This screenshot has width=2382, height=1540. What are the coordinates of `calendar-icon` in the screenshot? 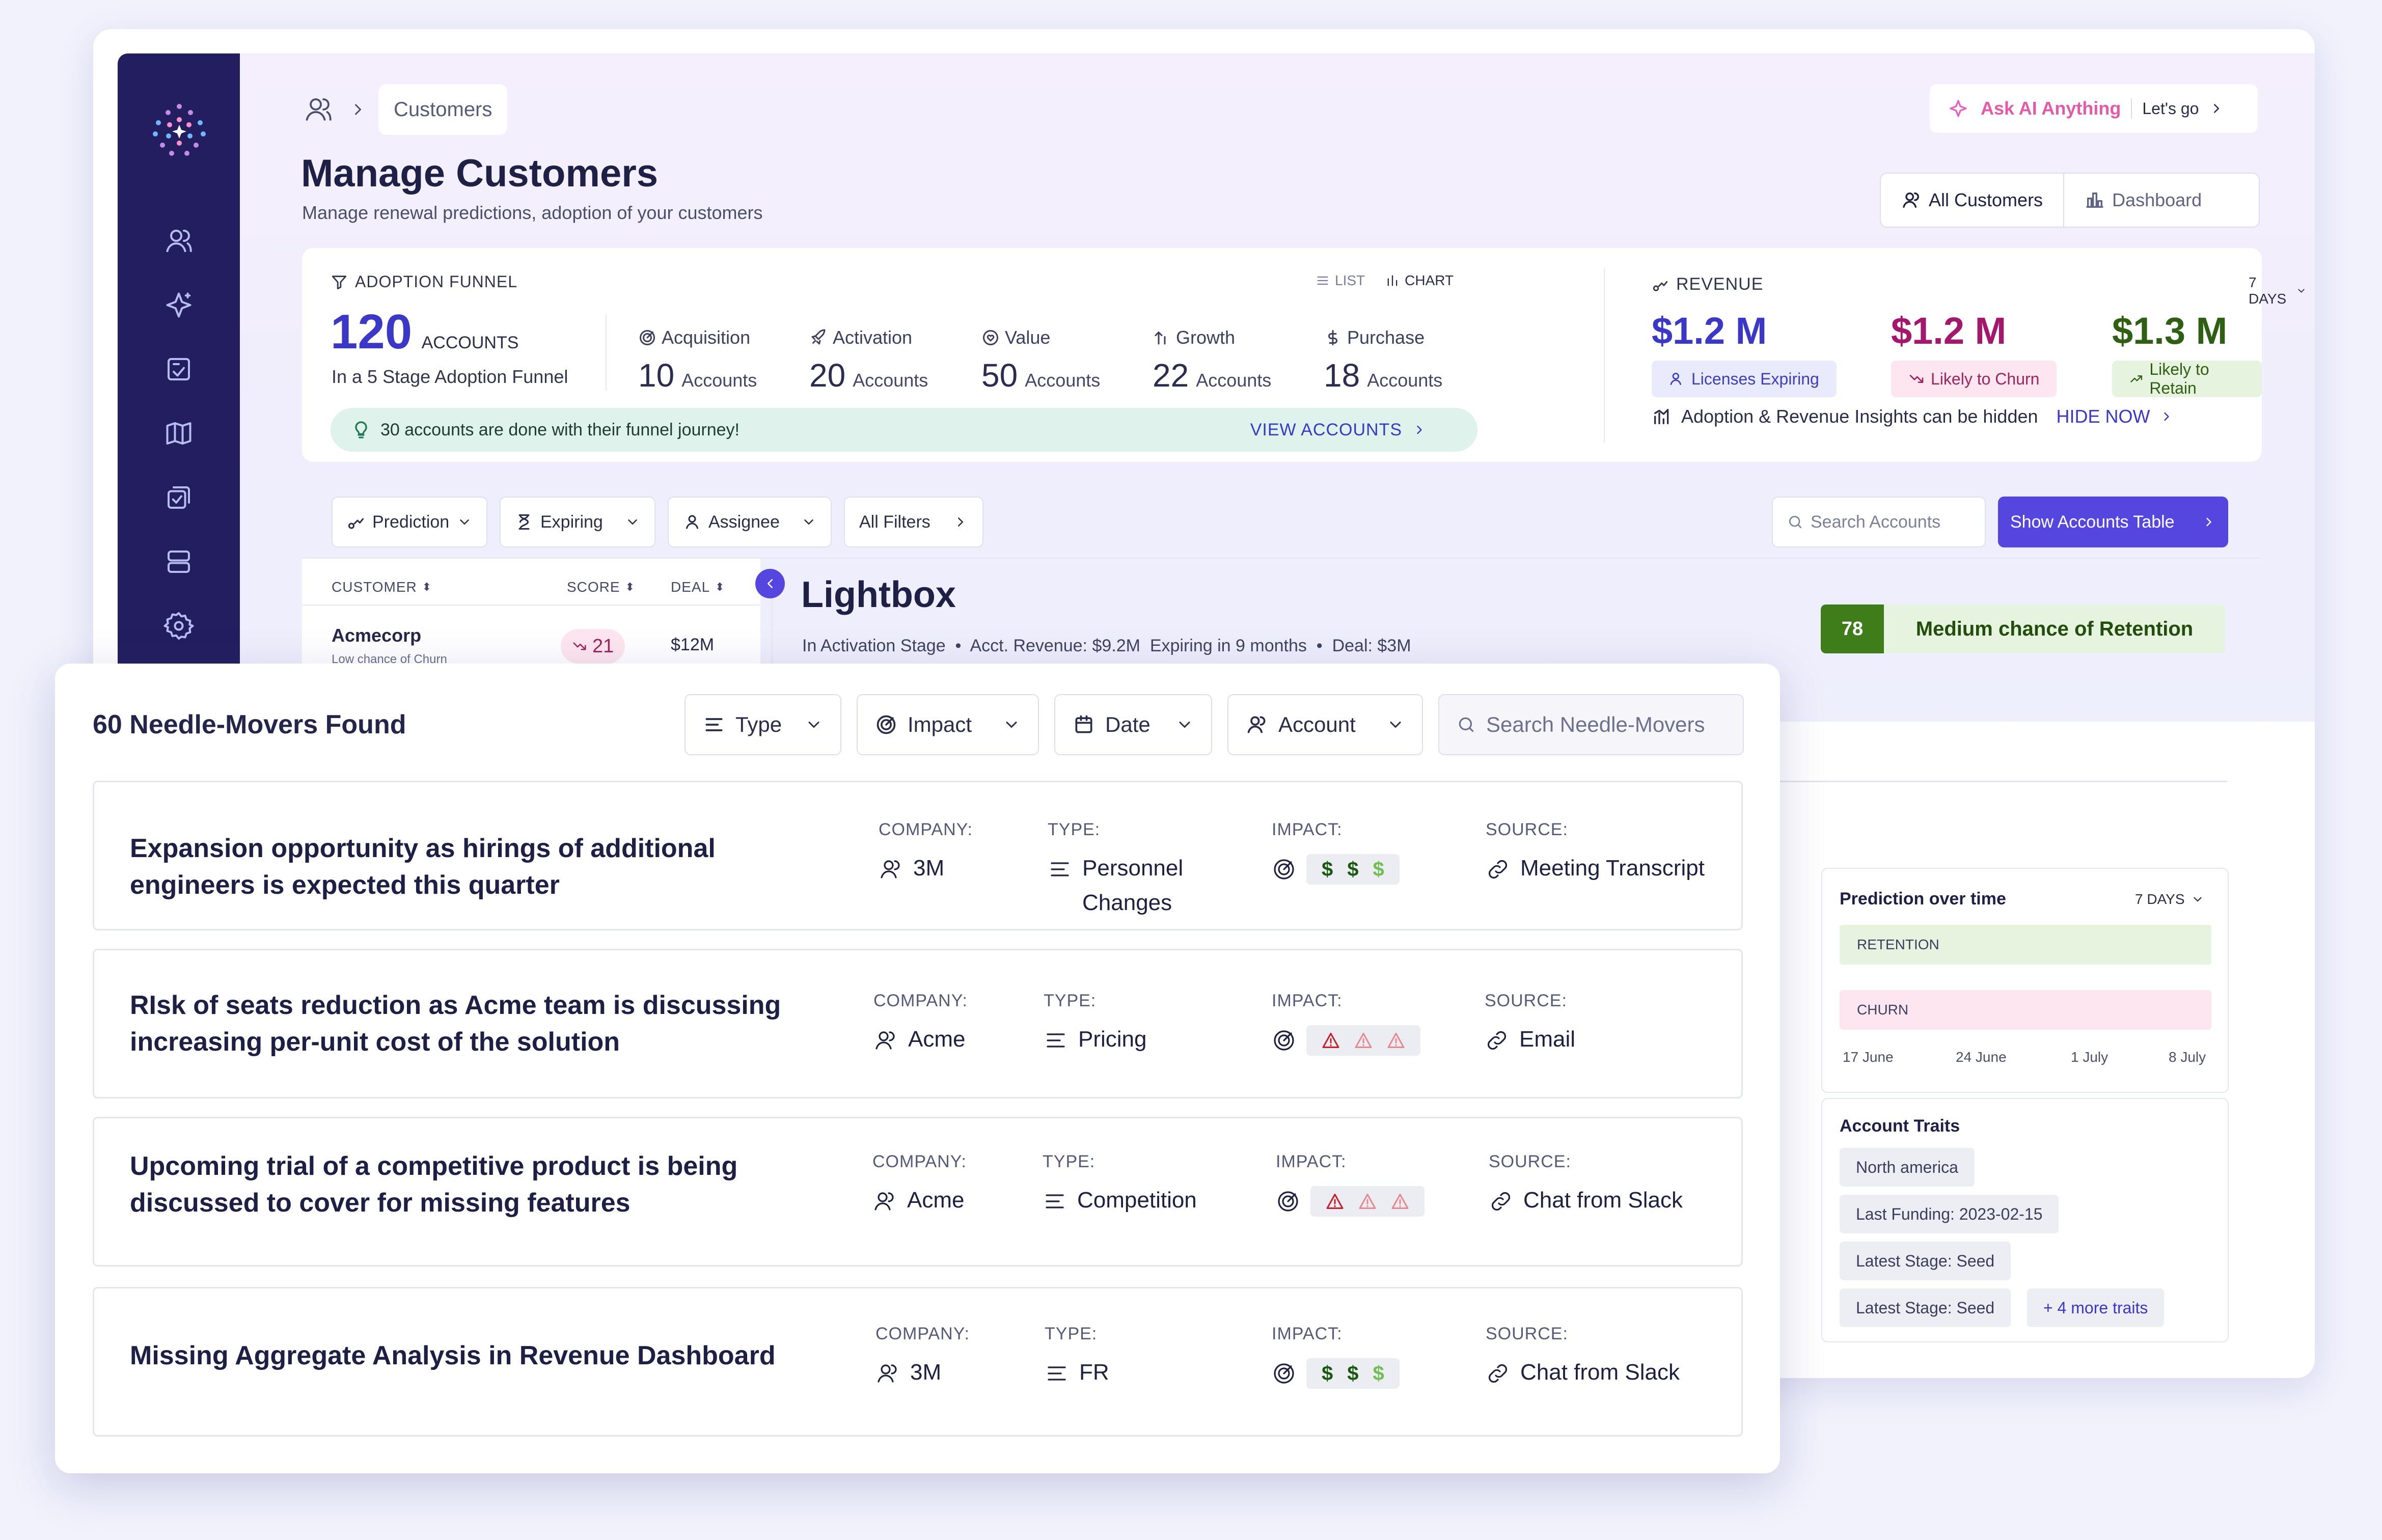 It's located at (1083, 724).